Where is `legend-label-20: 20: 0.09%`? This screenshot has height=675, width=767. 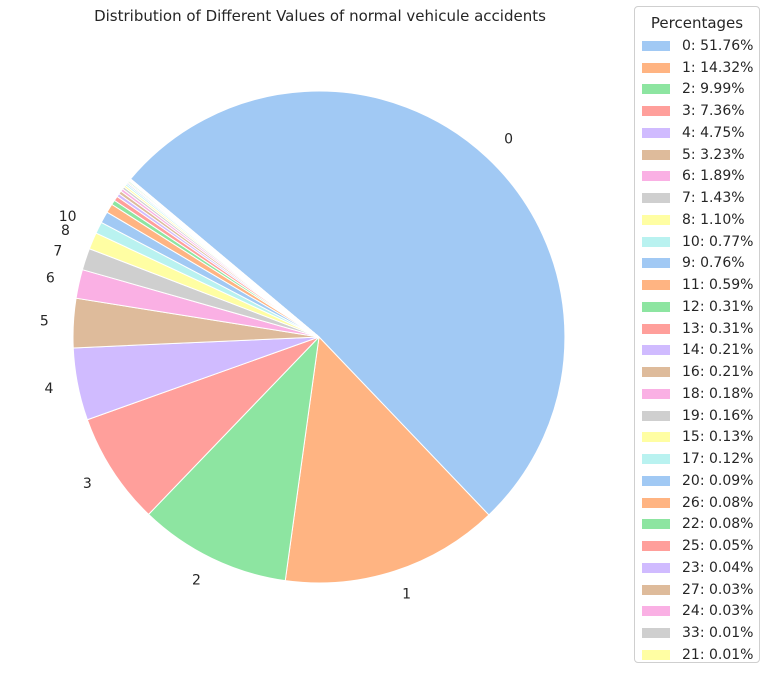
legend-label-20: 20: 0.09% is located at coordinates (718, 480).